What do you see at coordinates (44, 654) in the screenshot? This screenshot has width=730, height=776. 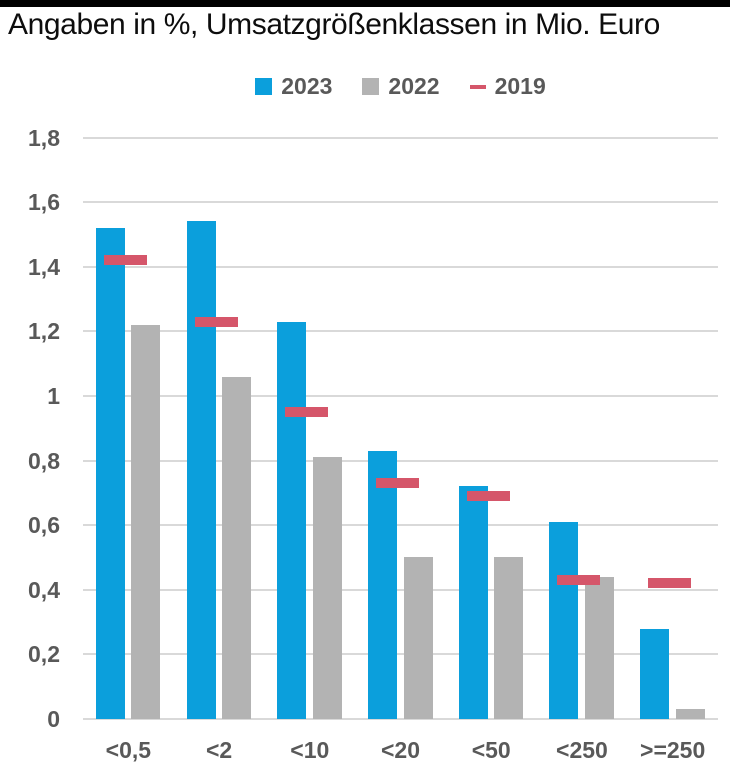 I see `y-axis-tick-label: 0,2` at bounding box center [44, 654].